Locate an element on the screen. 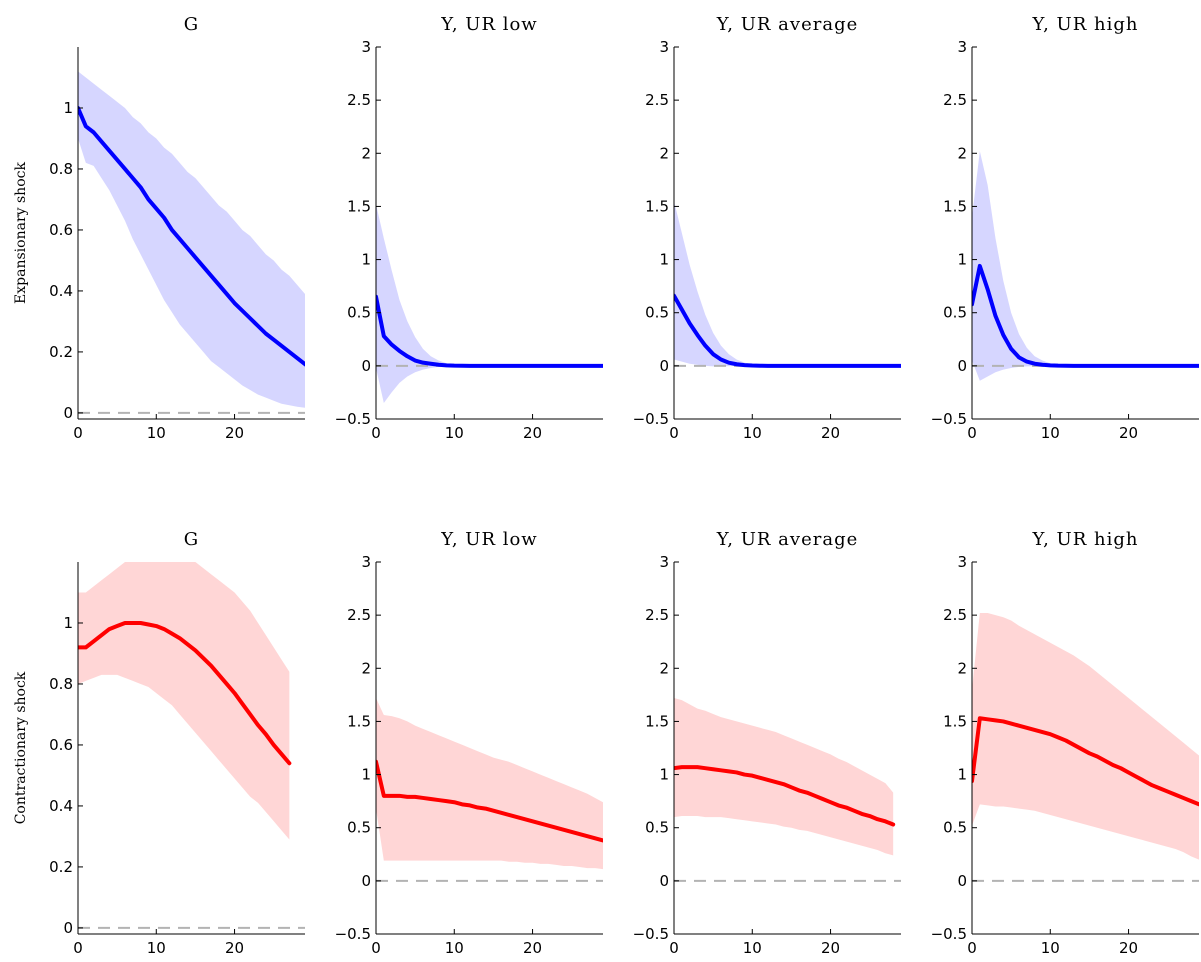 The image size is (1201, 962). panel-expansionary-3: −0.500.511.522.530 10 20Y, UR high is located at coordinates (1065, 228).